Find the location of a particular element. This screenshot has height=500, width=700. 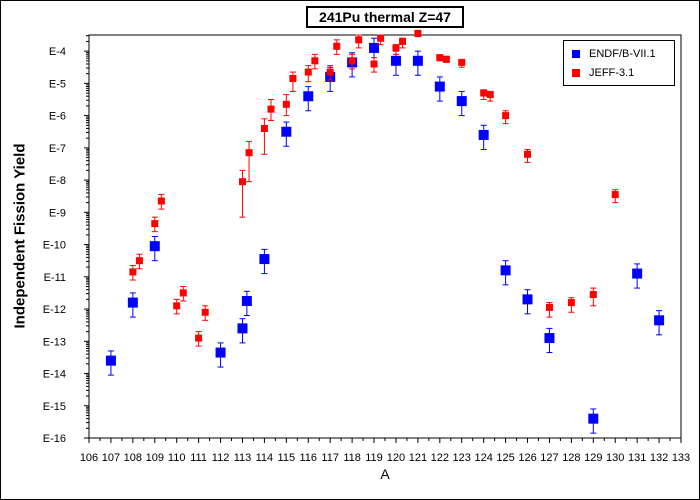

y-tick-label: E-11 is located at coordinates (55, 278).